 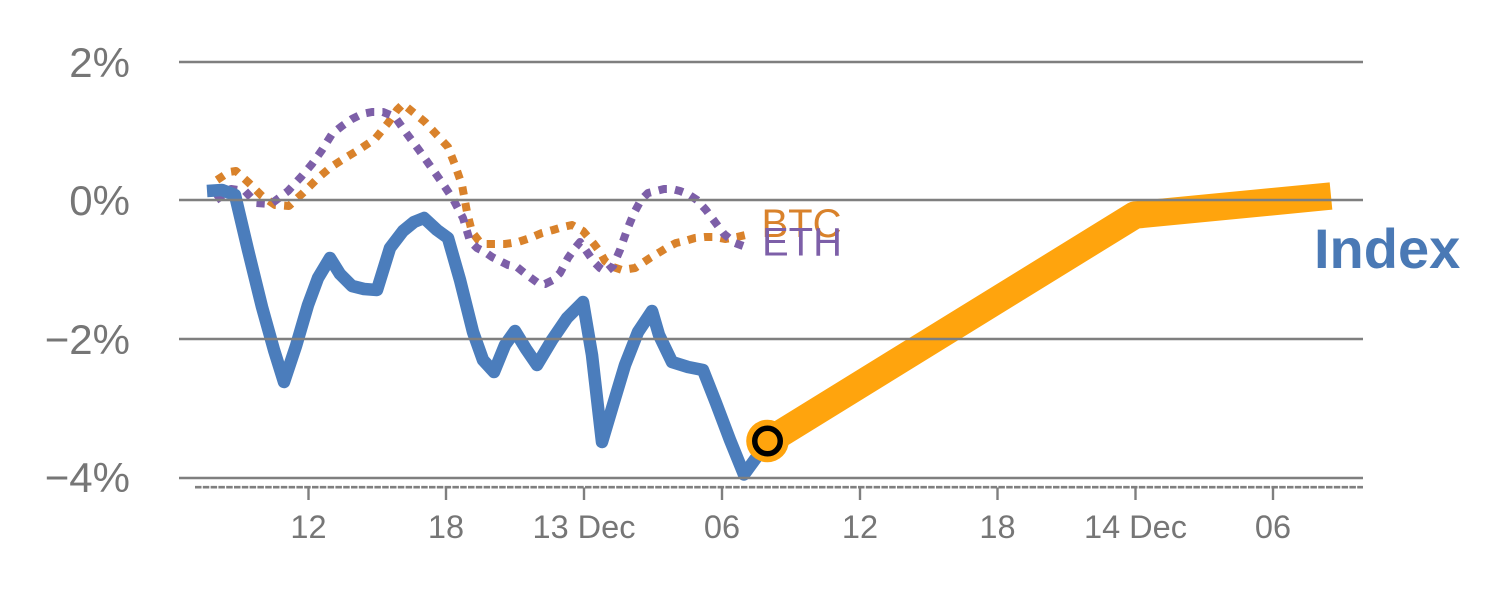 I want to click on svg-text: 13 Dec, so click(x=584, y=527).